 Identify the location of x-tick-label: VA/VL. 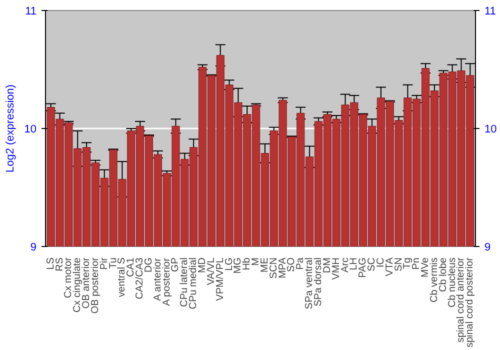
(211, 271).